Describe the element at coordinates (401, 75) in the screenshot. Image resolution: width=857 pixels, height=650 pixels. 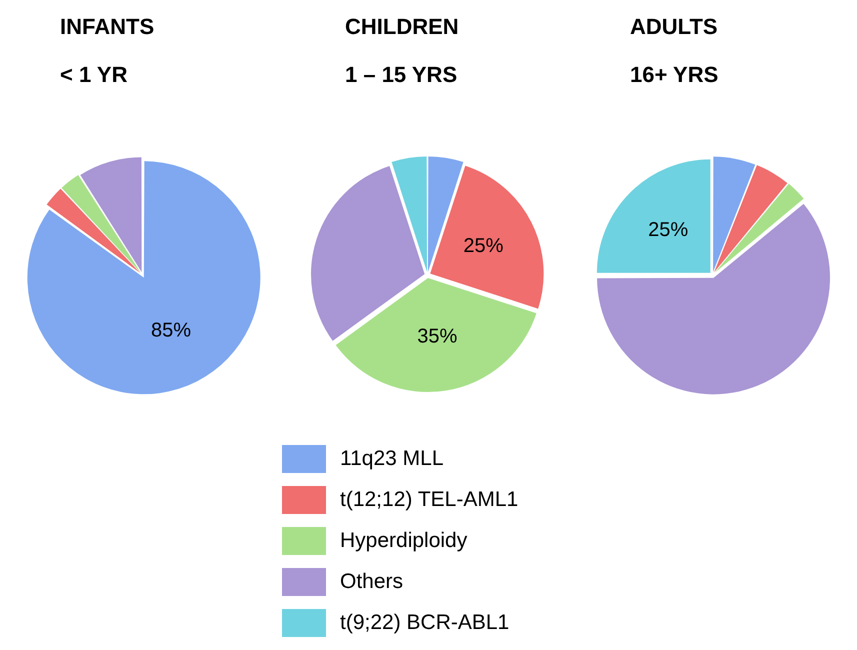
I see `chart-subtitle: 1 – 15 YRS` at that location.